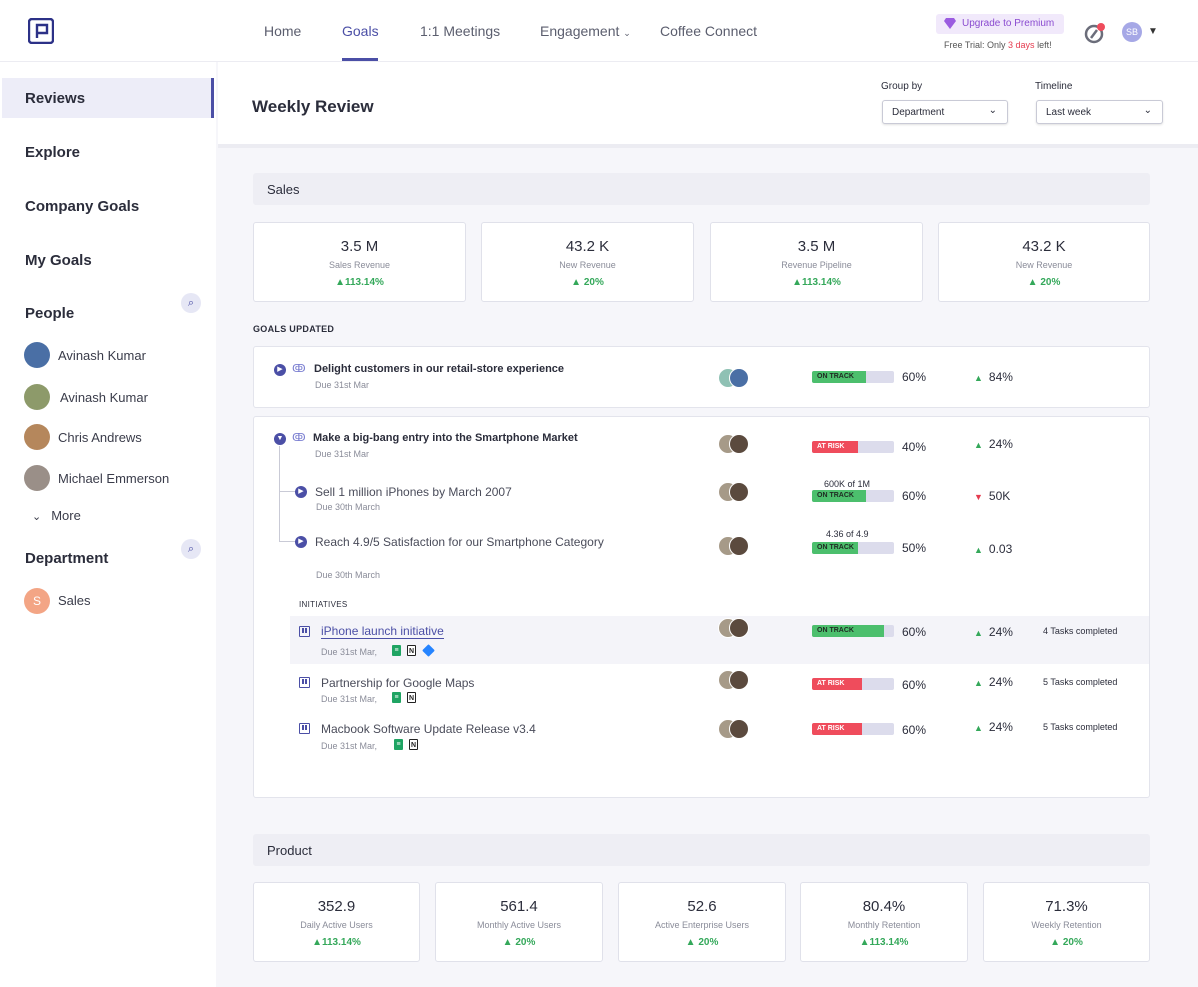  What do you see at coordinates (702, 925) in the screenshot?
I see `metric-label: Active Enterprise Users` at bounding box center [702, 925].